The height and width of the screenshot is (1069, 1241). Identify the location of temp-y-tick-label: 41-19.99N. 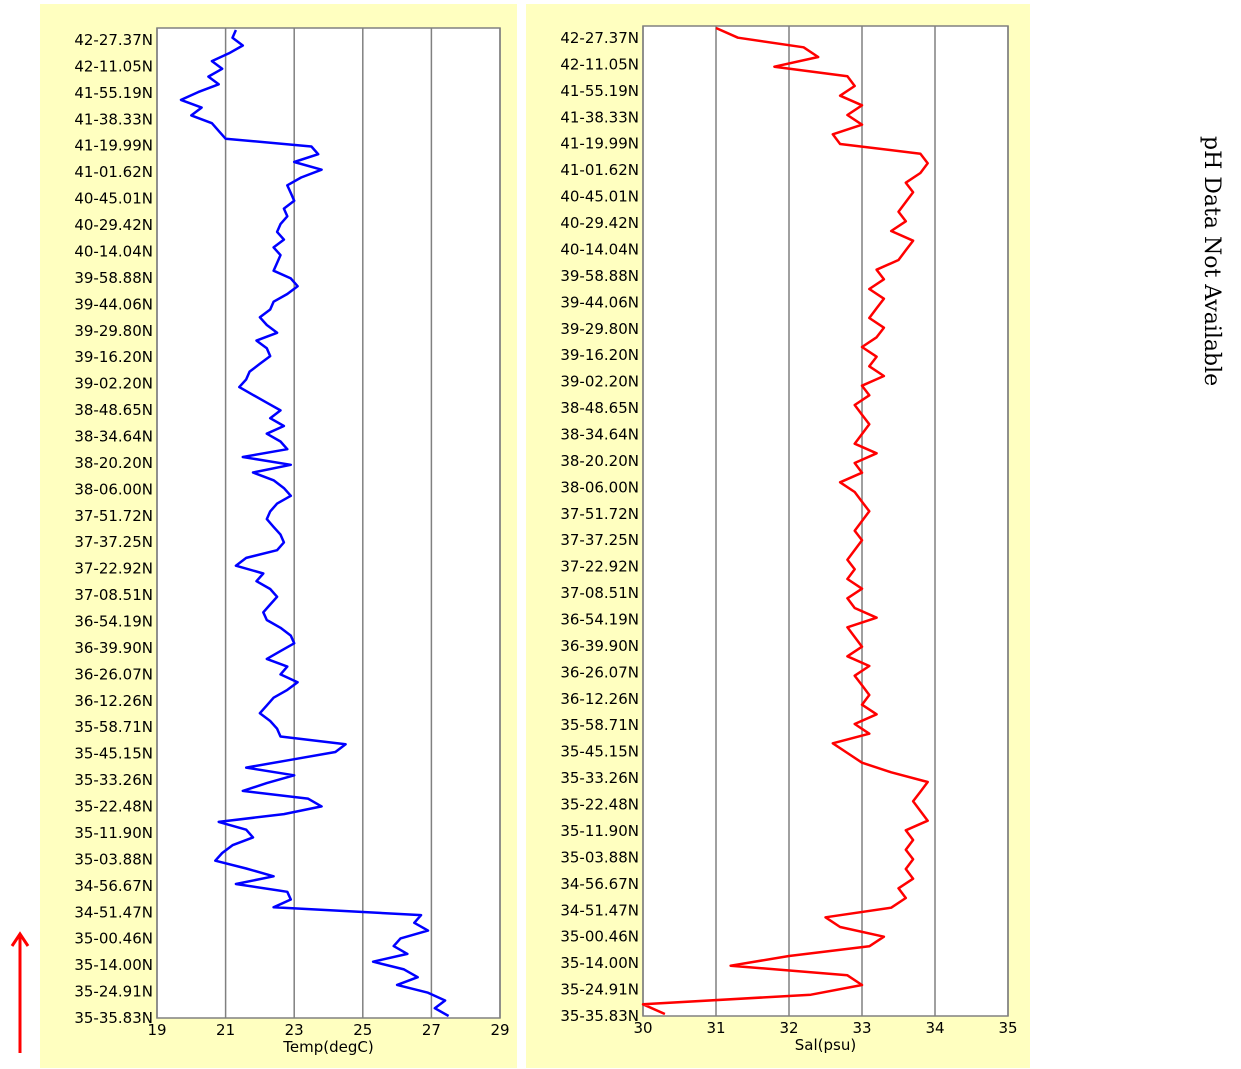
(113, 146).